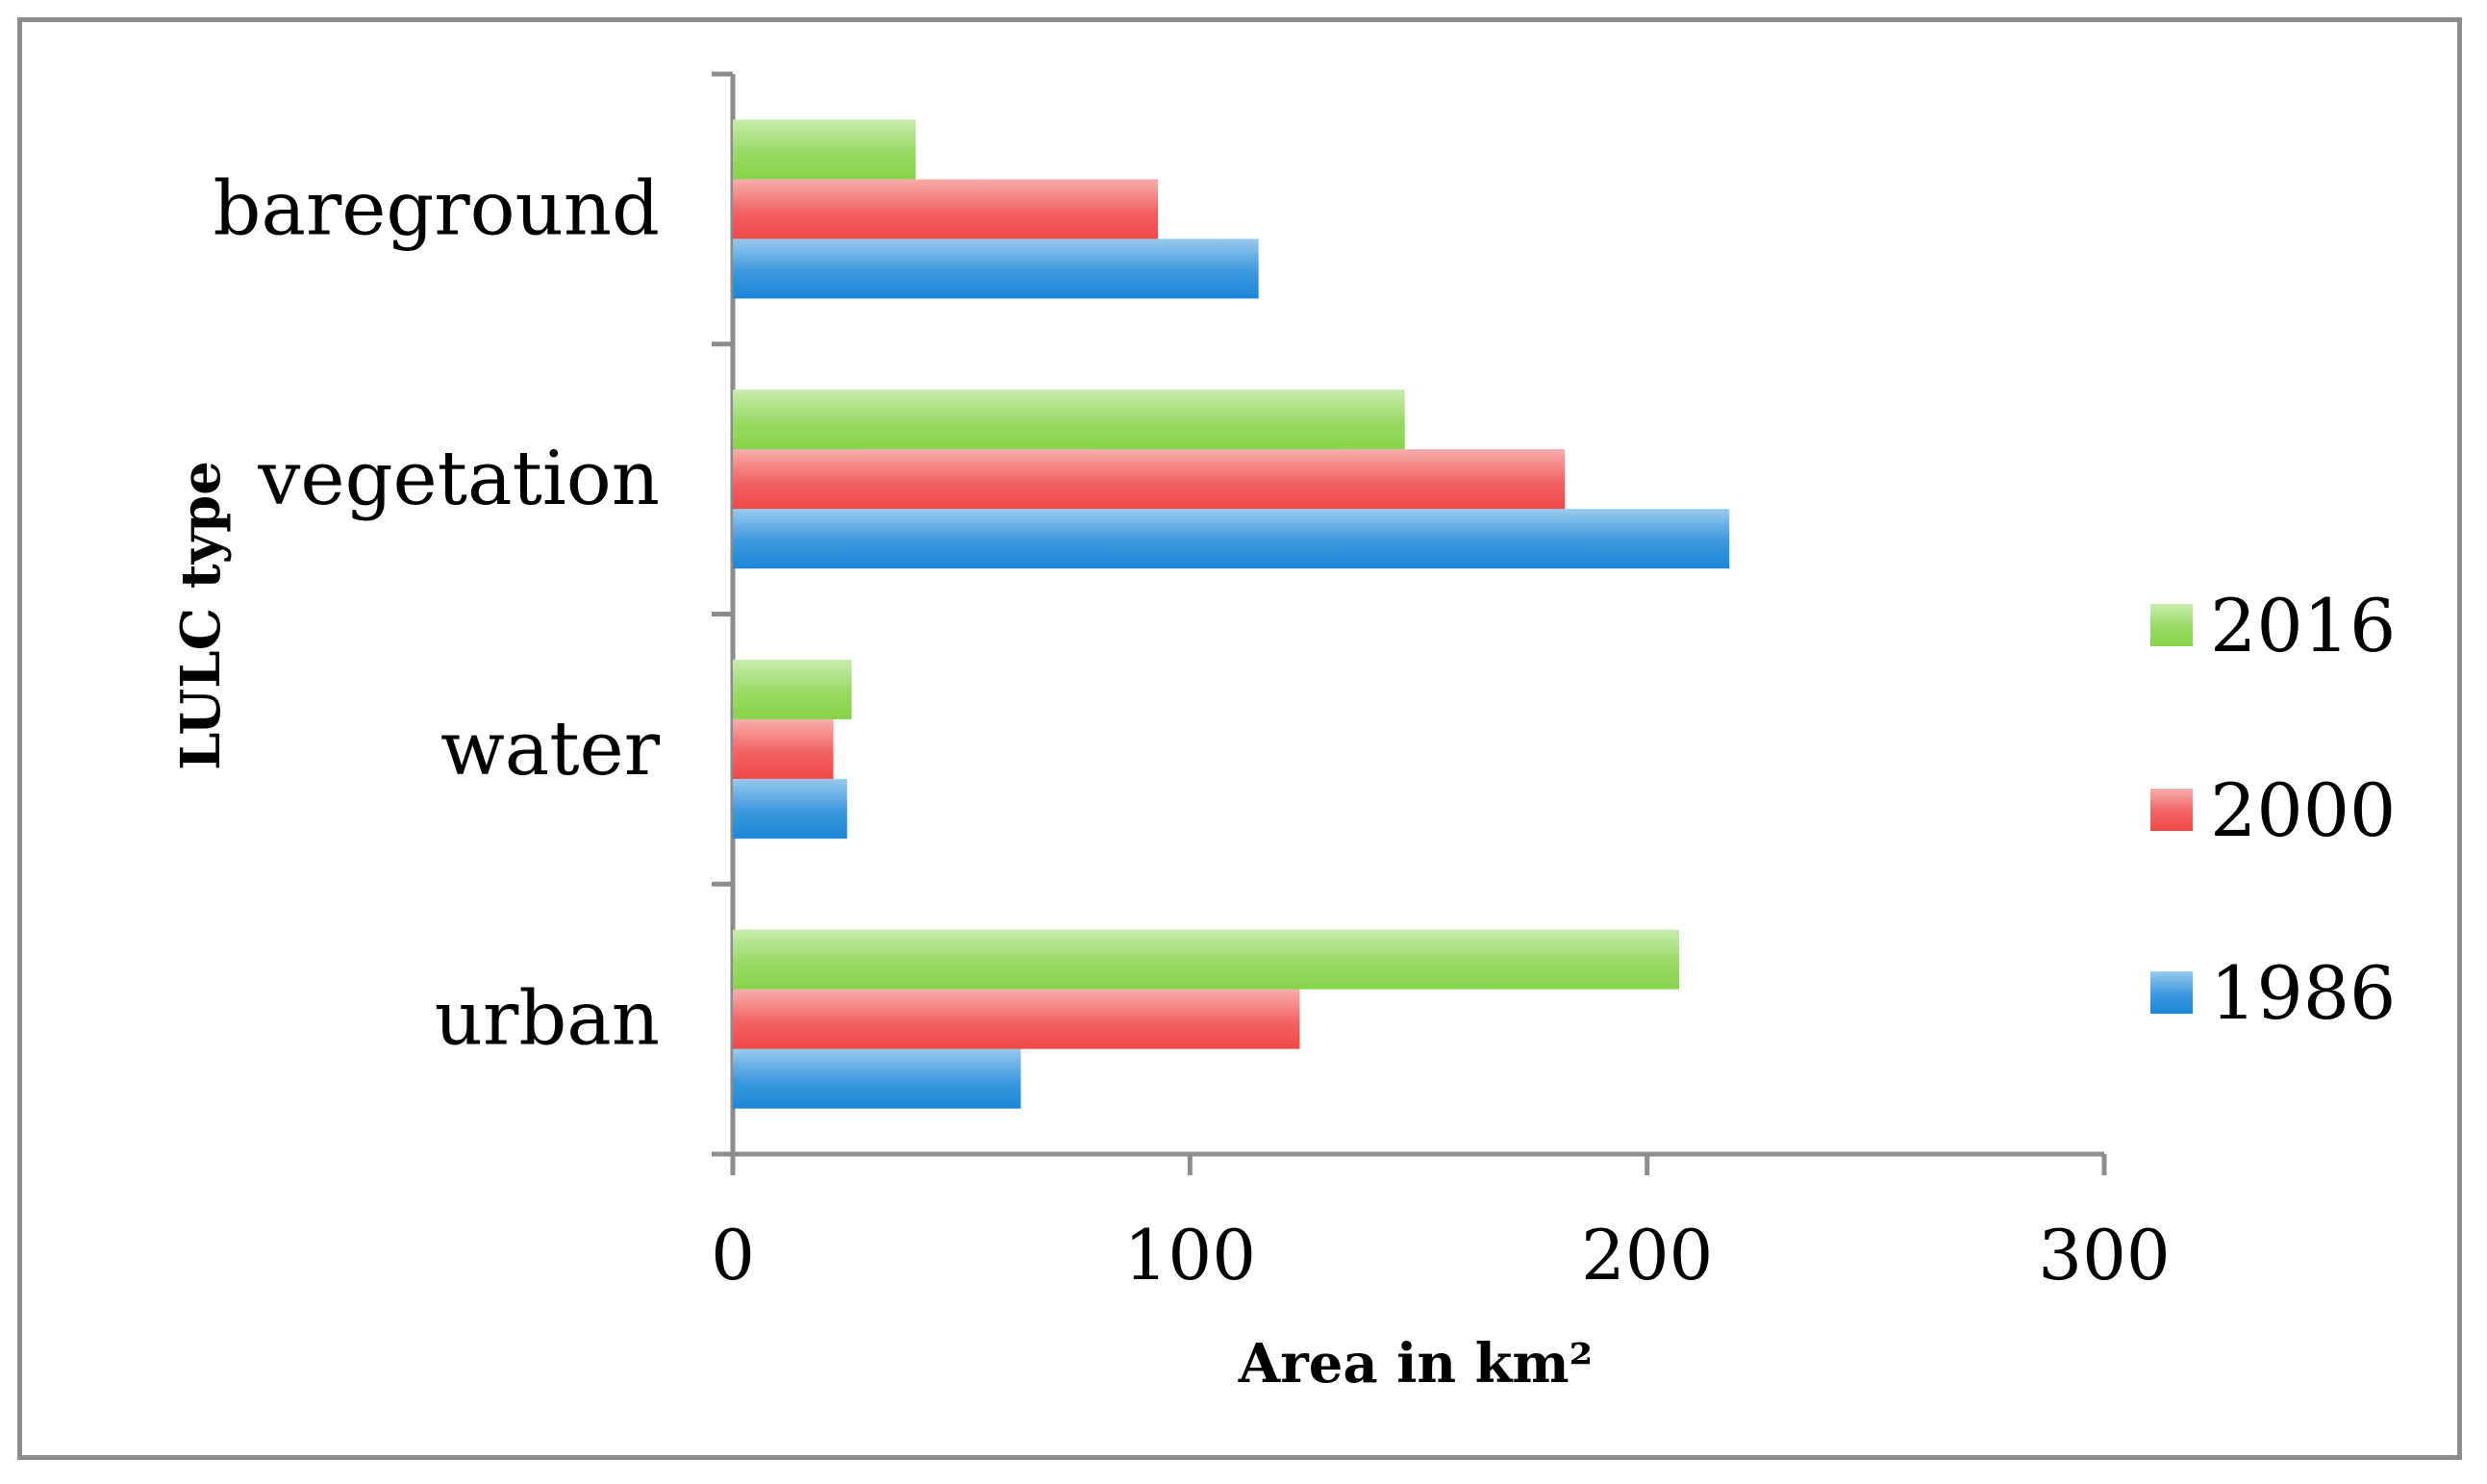 This screenshot has width=2487, height=1484. I want to click on bar-bareground-2016, so click(825, 149).